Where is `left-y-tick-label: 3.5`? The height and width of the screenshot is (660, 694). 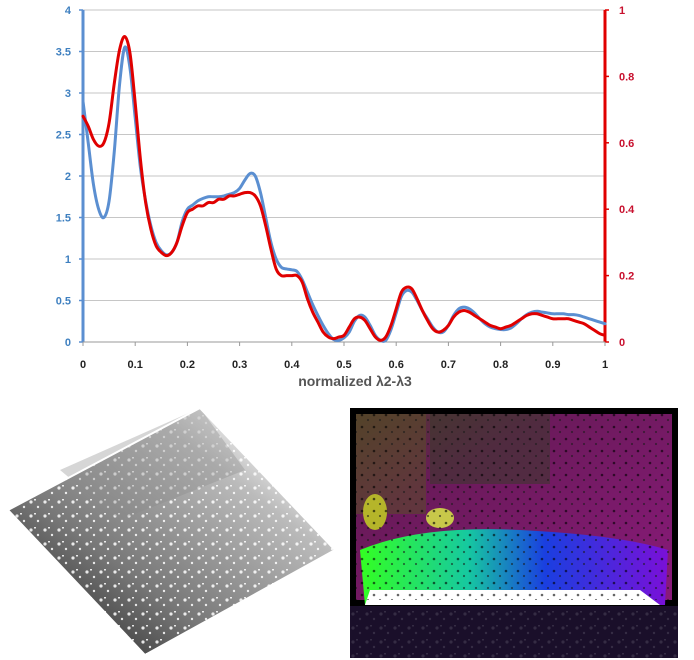
left-y-tick-label: 3.5 is located at coordinates (63, 53).